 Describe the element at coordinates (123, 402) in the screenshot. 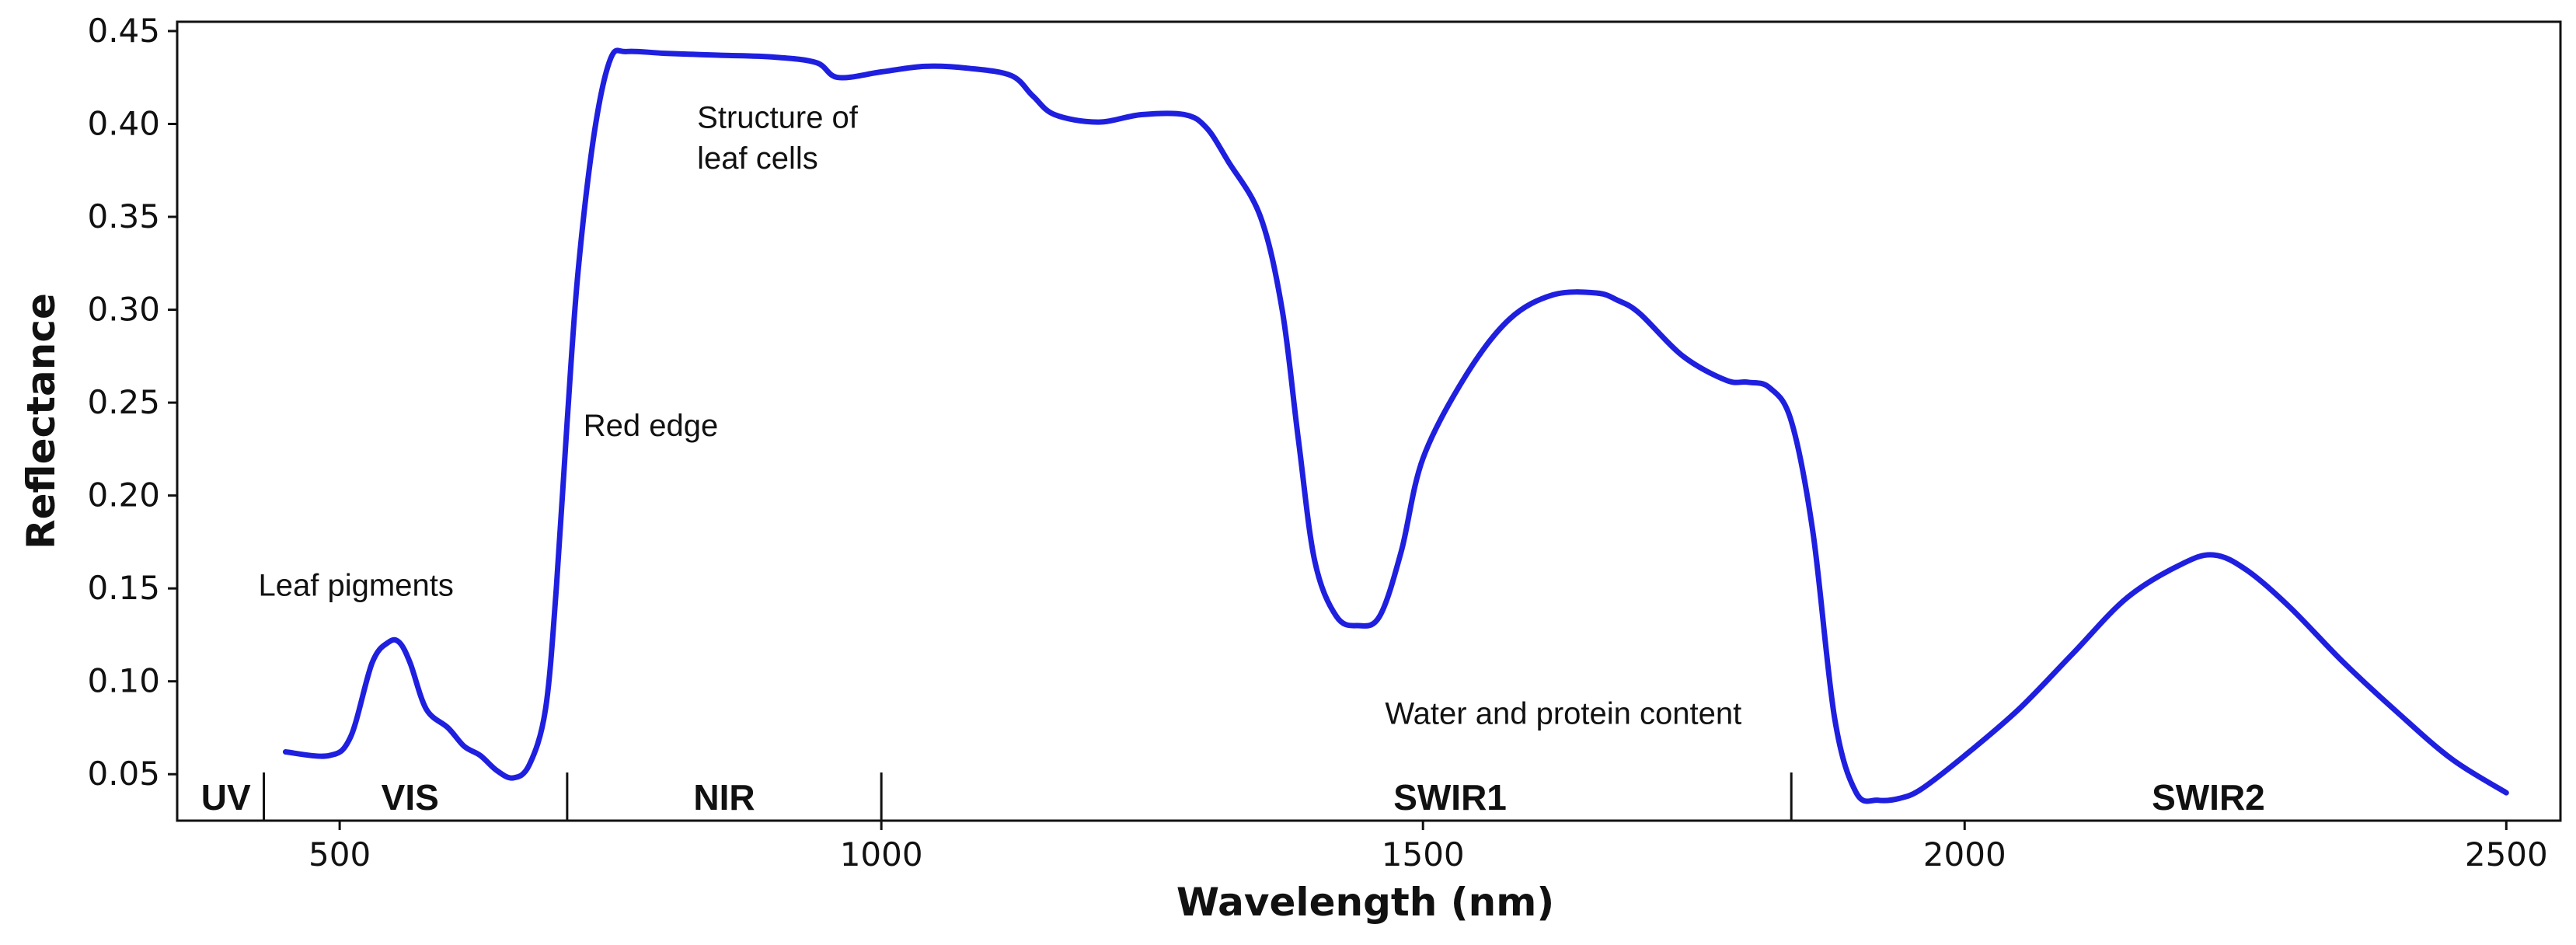

I see `y-tick-label: 0.25` at that location.